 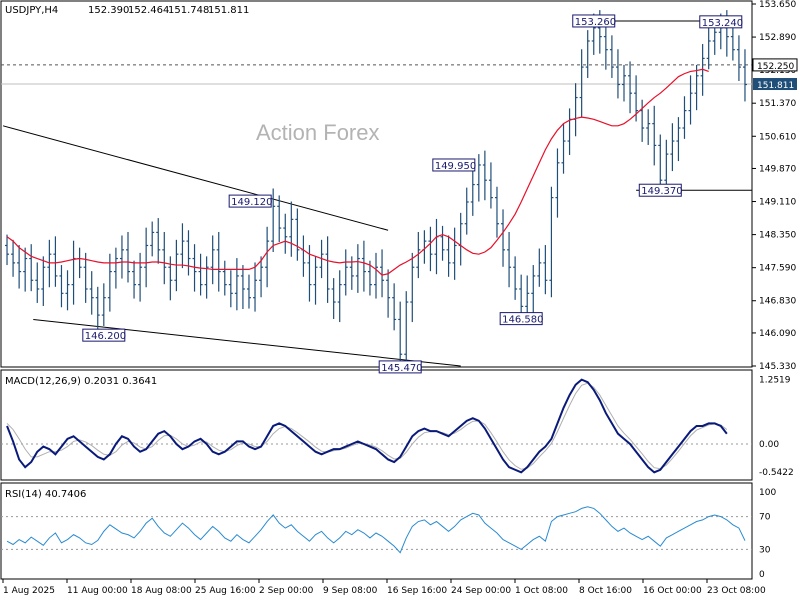 I want to click on macd-tick-label: 1.2519, so click(x=775, y=381).